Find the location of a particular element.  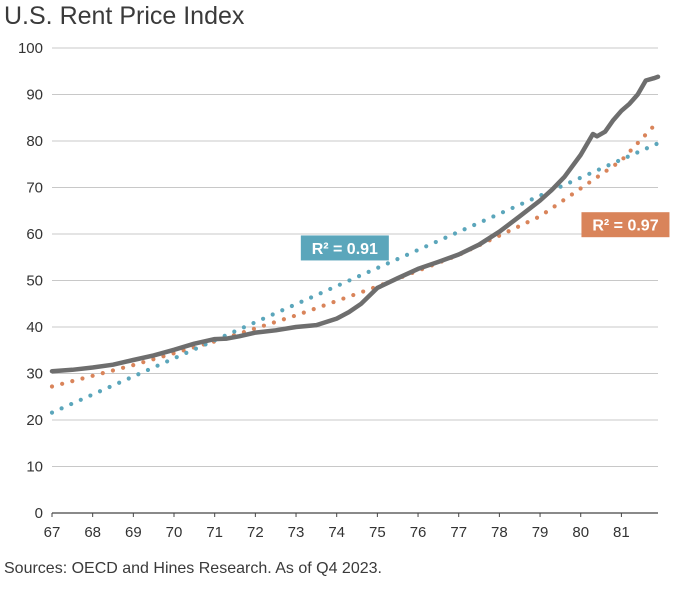

y-tick-label: 60 is located at coordinates (34, 234).